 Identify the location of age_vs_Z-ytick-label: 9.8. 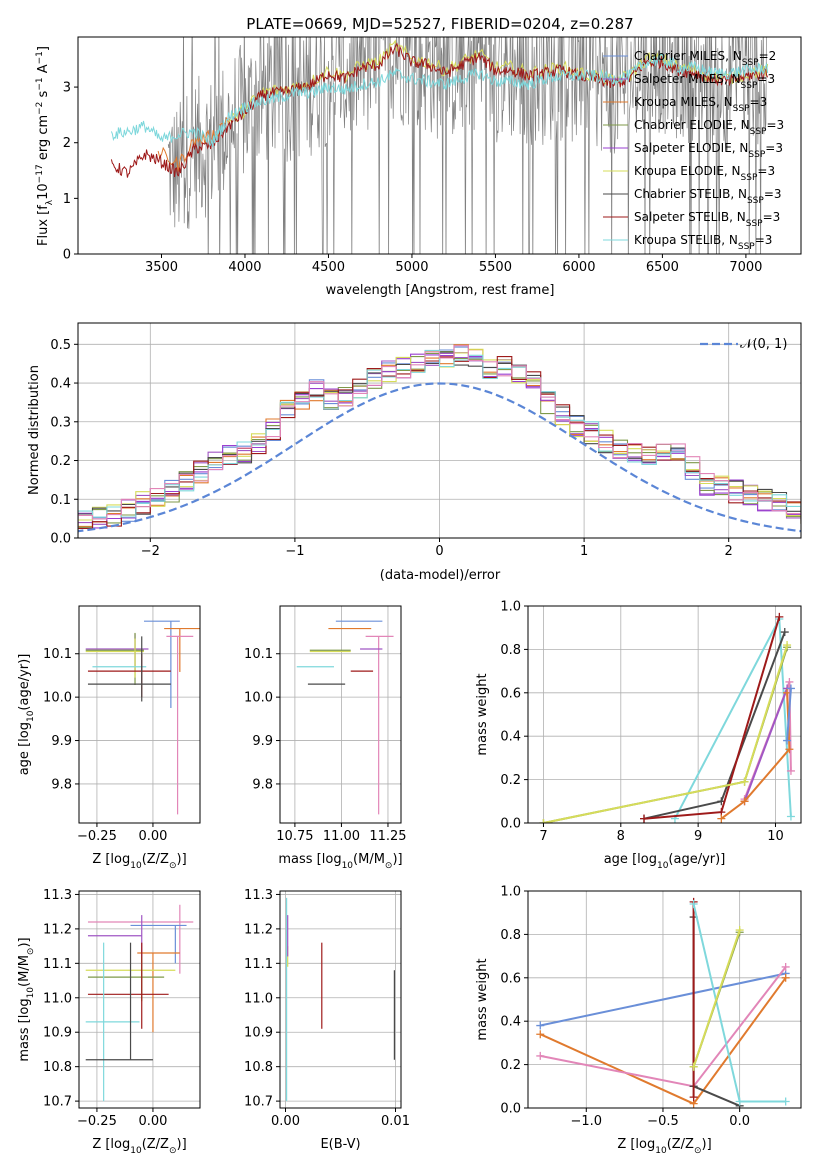
(61, 784).